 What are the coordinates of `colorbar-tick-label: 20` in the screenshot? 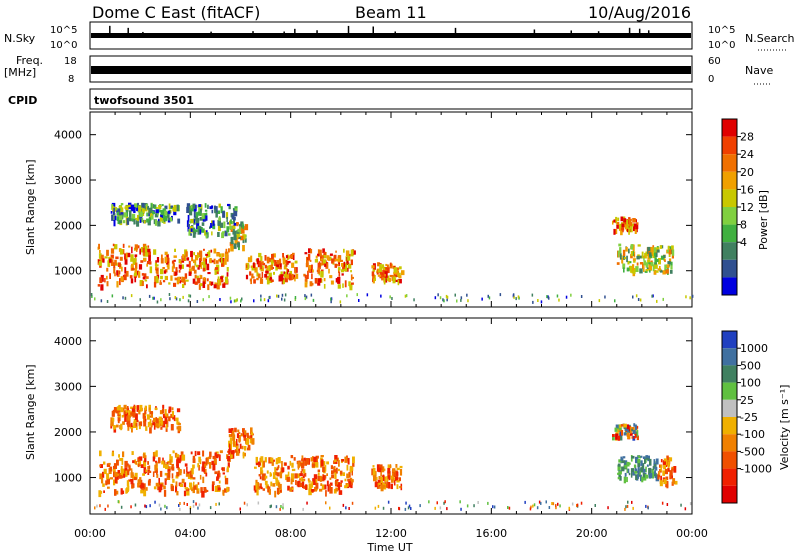 It's located at (747, 172).